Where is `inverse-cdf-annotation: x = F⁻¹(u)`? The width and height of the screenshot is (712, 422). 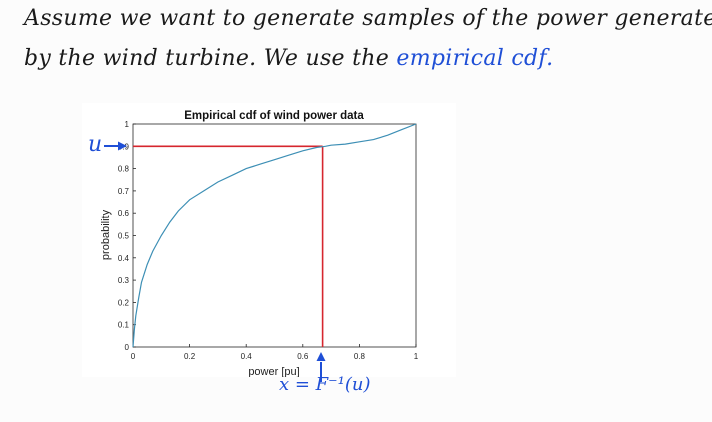
inverse-cdf-annotation: x = F⁻¹(u) is located at coordinates (325, 384).